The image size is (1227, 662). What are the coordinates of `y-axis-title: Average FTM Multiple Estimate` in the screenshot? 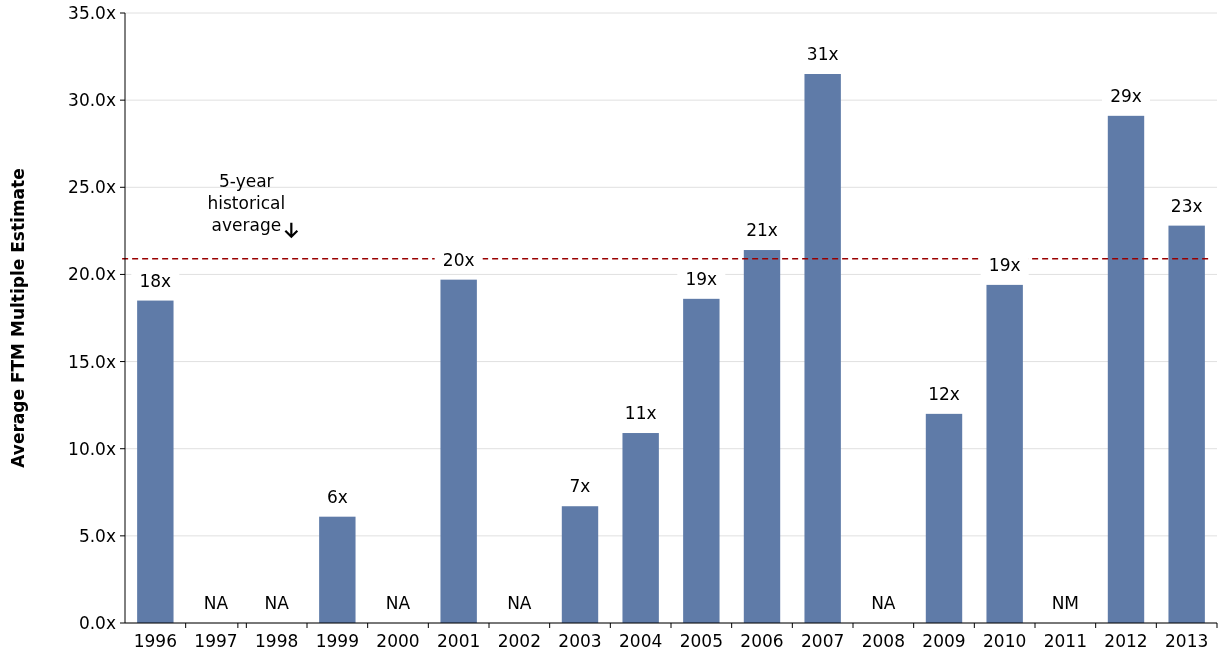 It's located at (18, 318).